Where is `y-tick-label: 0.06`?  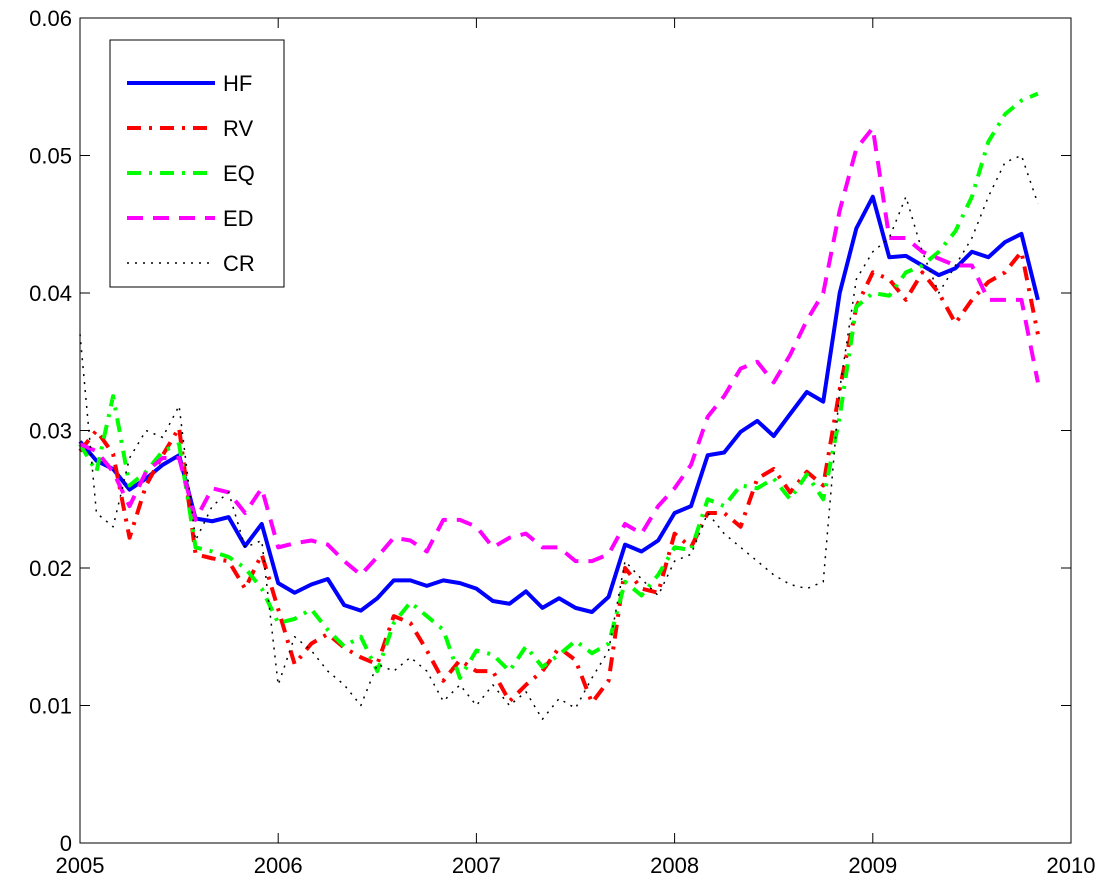 y-tick-label: 0.06 is located at coordinates (50, 18).